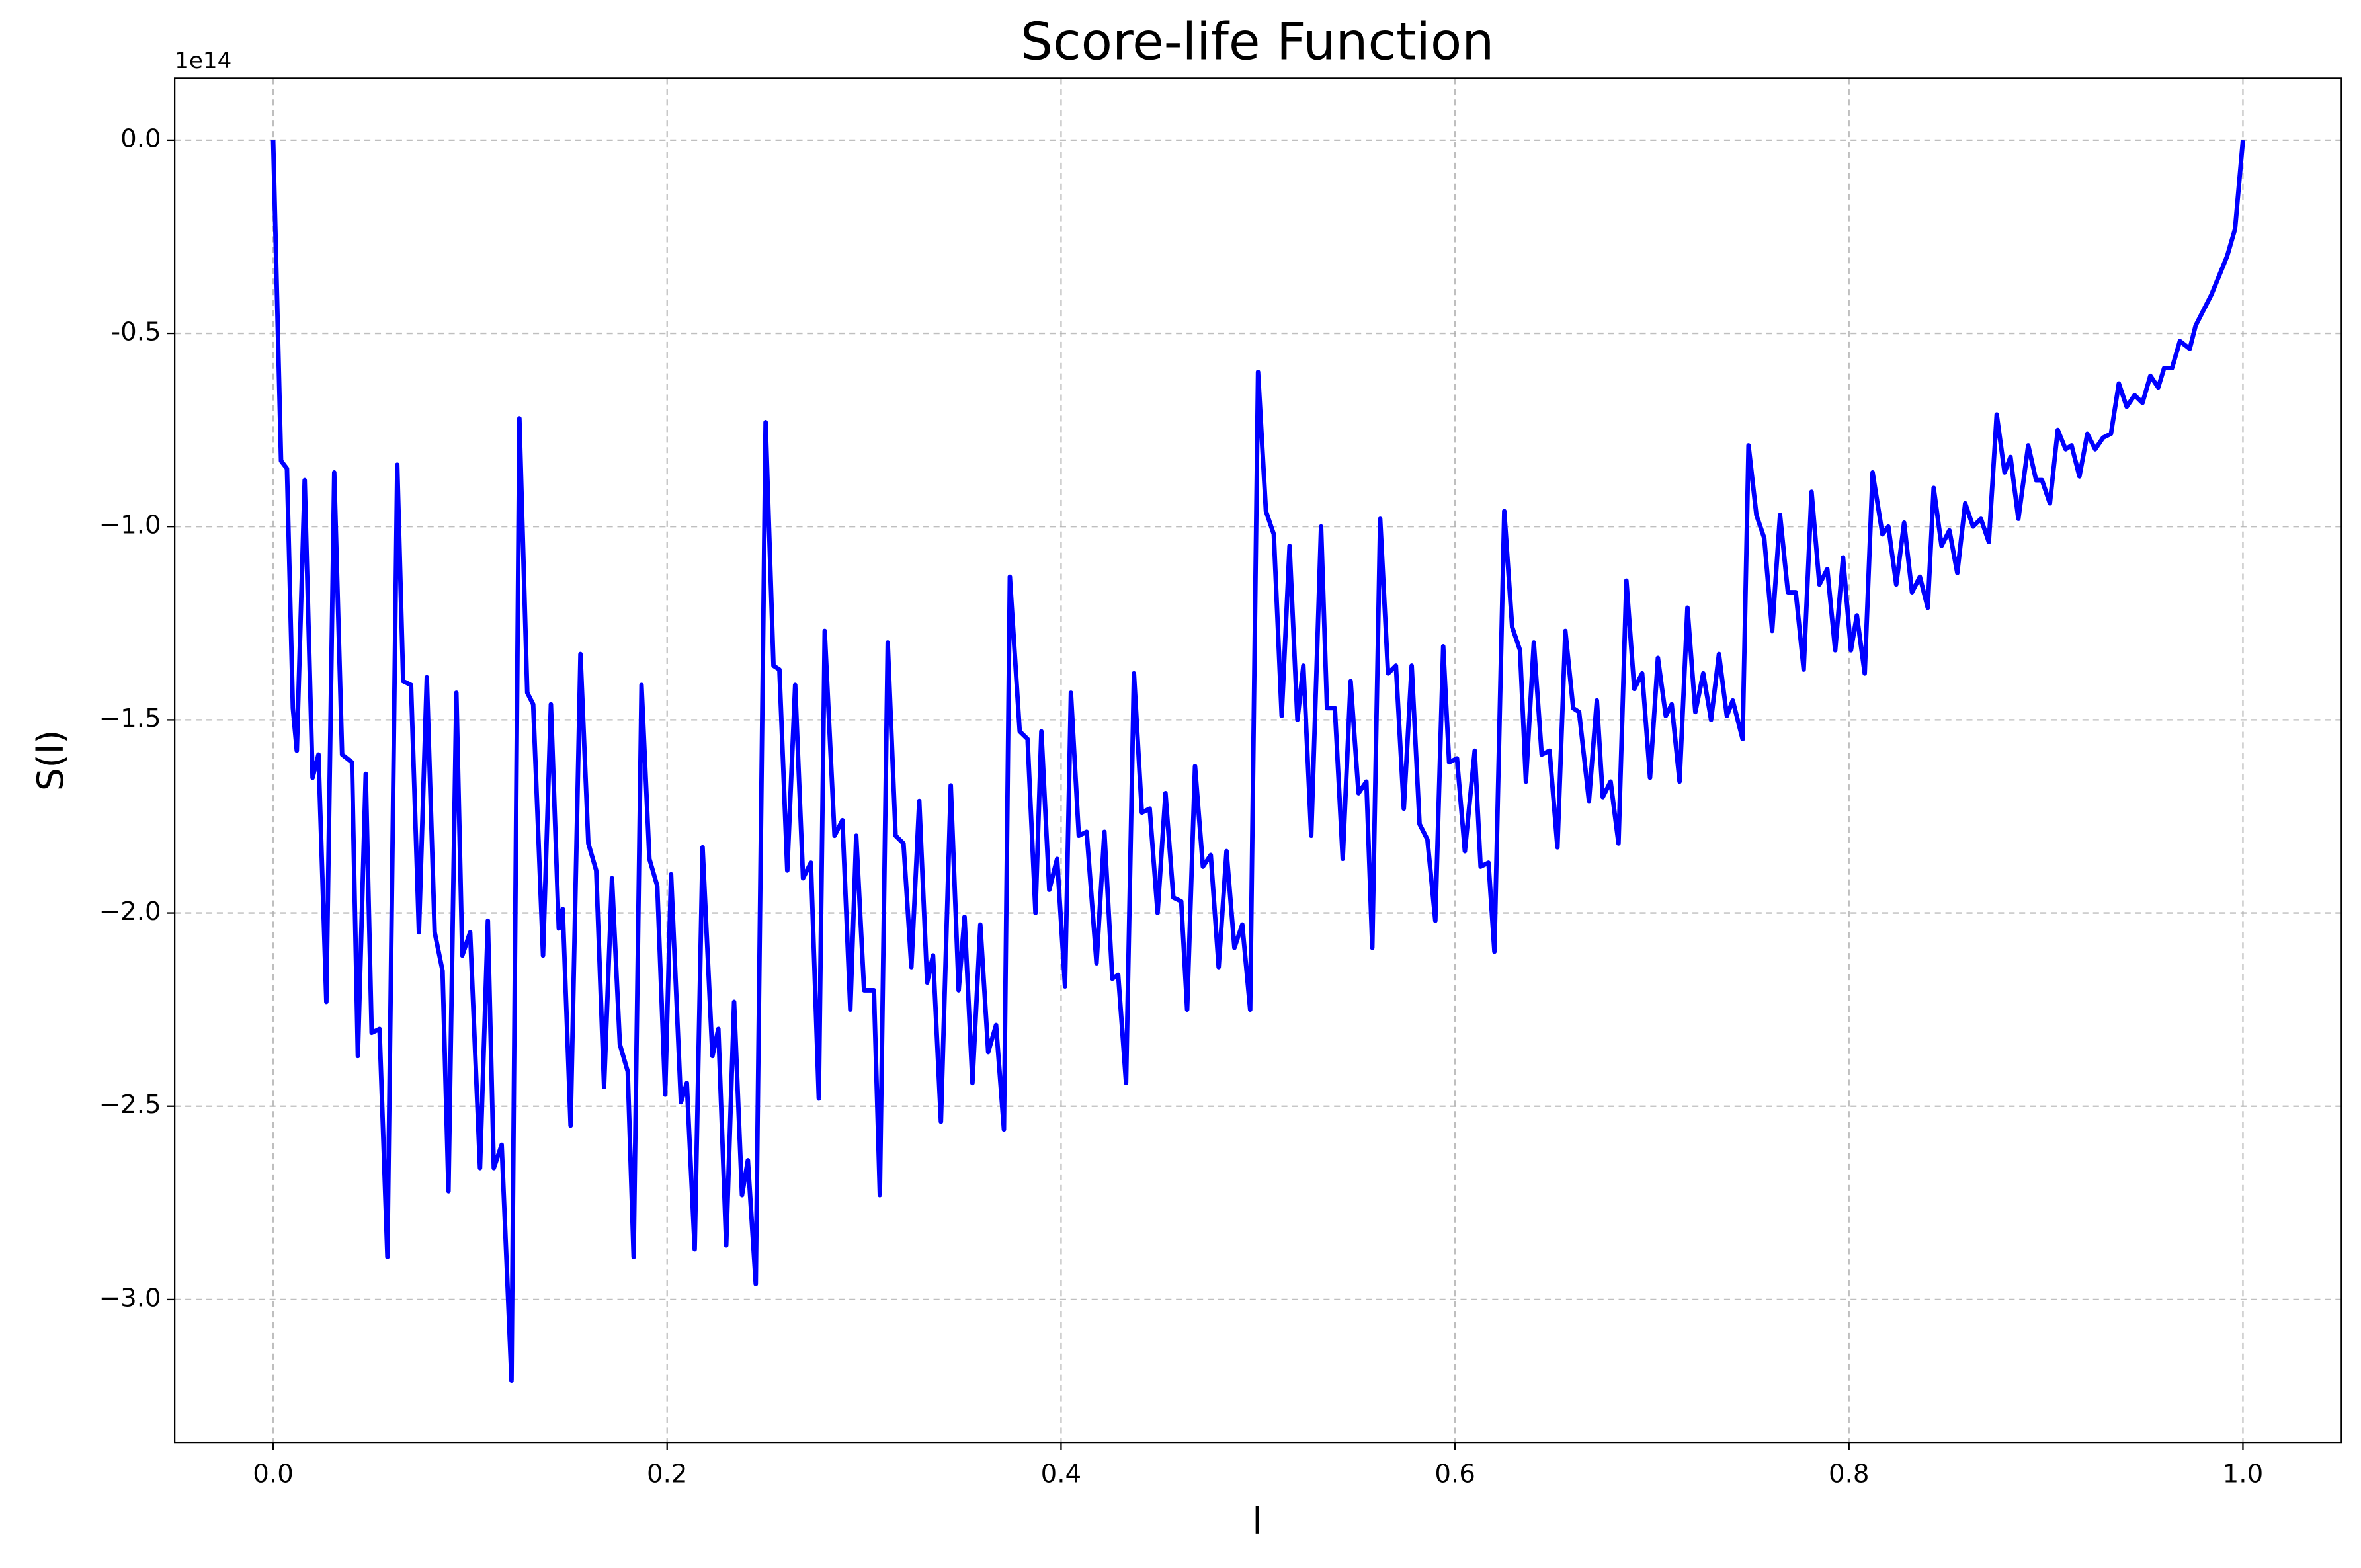  What do you see at coordinates (130, 912) in the screenshot?
I see `y-tick-label: −2.0` at bounding box center [130, 912].